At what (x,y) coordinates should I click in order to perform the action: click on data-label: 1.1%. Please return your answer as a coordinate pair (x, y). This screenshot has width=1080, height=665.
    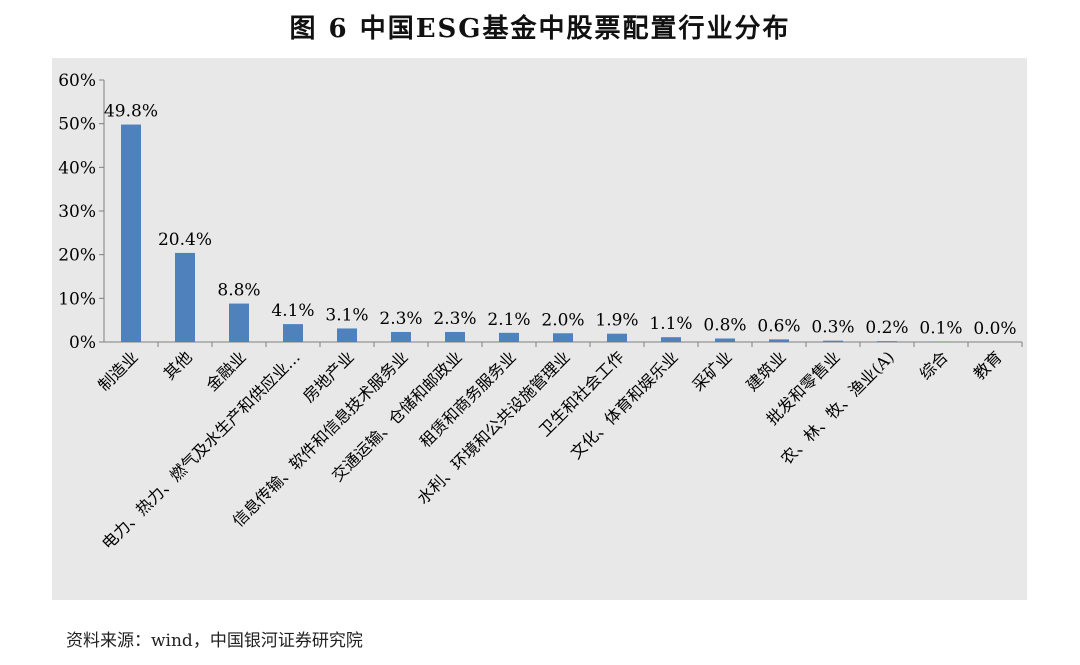
    Looking at the image, I should click on (670, 324).